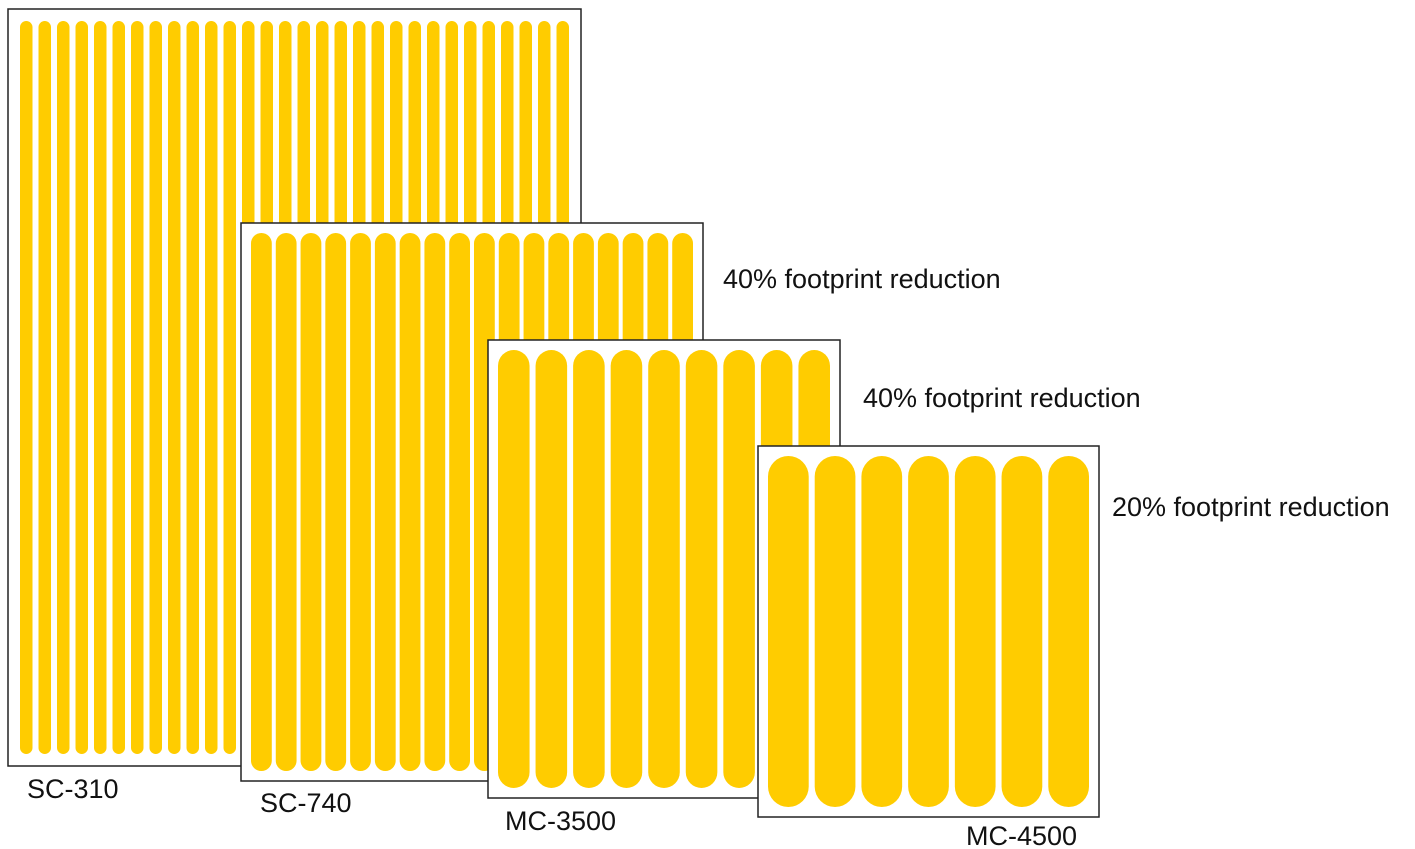  I want to click on panel-label-mc-4500: MC-4500, so click(1021, 835).